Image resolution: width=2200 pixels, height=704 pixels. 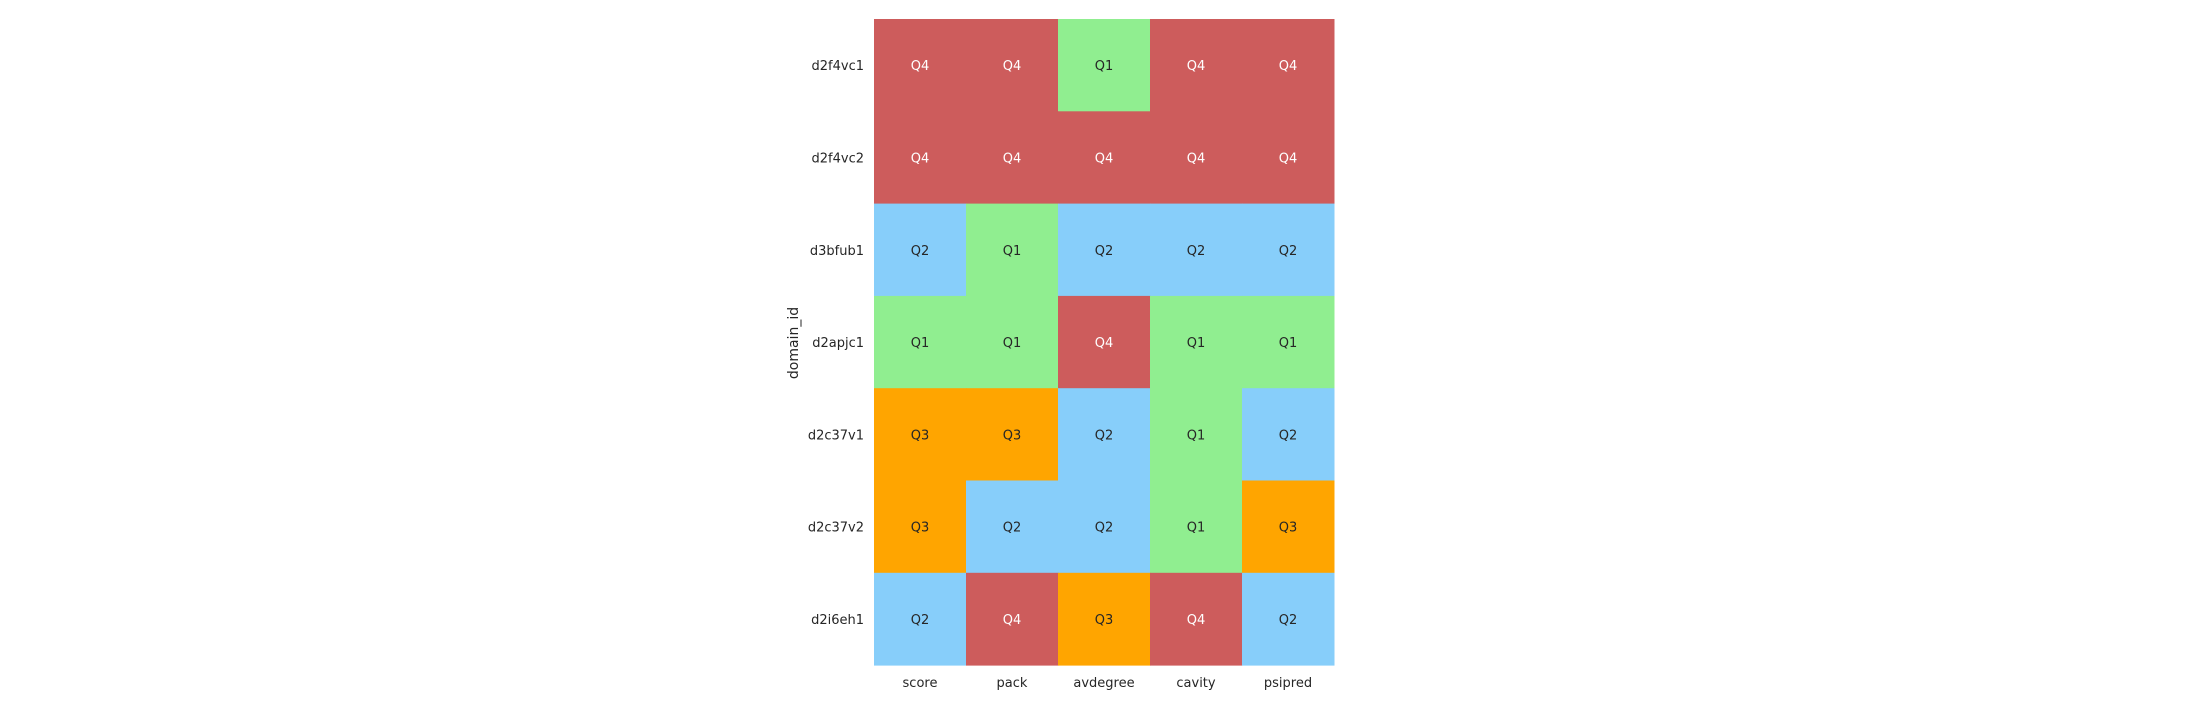 What do you see at coordinates (794, 343) in the screenshot?
I see `y-axis-label: domain_id` at bounding box center [794, 343].